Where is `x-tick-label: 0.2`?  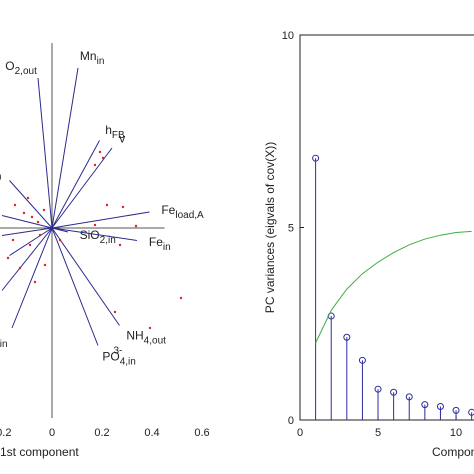 x-tick-label: 0.2 is located at coordinates (101, 433).